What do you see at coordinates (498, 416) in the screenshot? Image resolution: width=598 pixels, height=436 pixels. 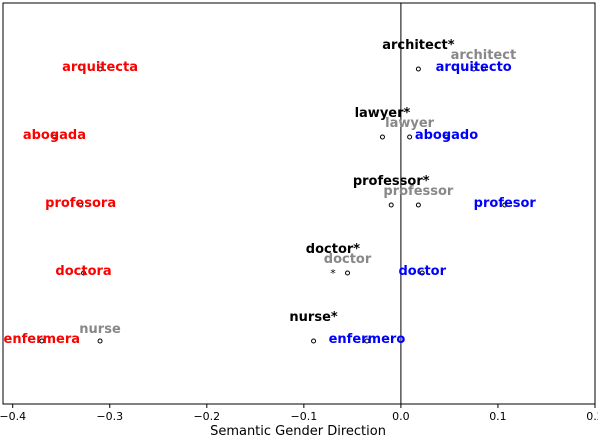 I see `x-tick-label: 0.1` at bounding box center [498, 416].